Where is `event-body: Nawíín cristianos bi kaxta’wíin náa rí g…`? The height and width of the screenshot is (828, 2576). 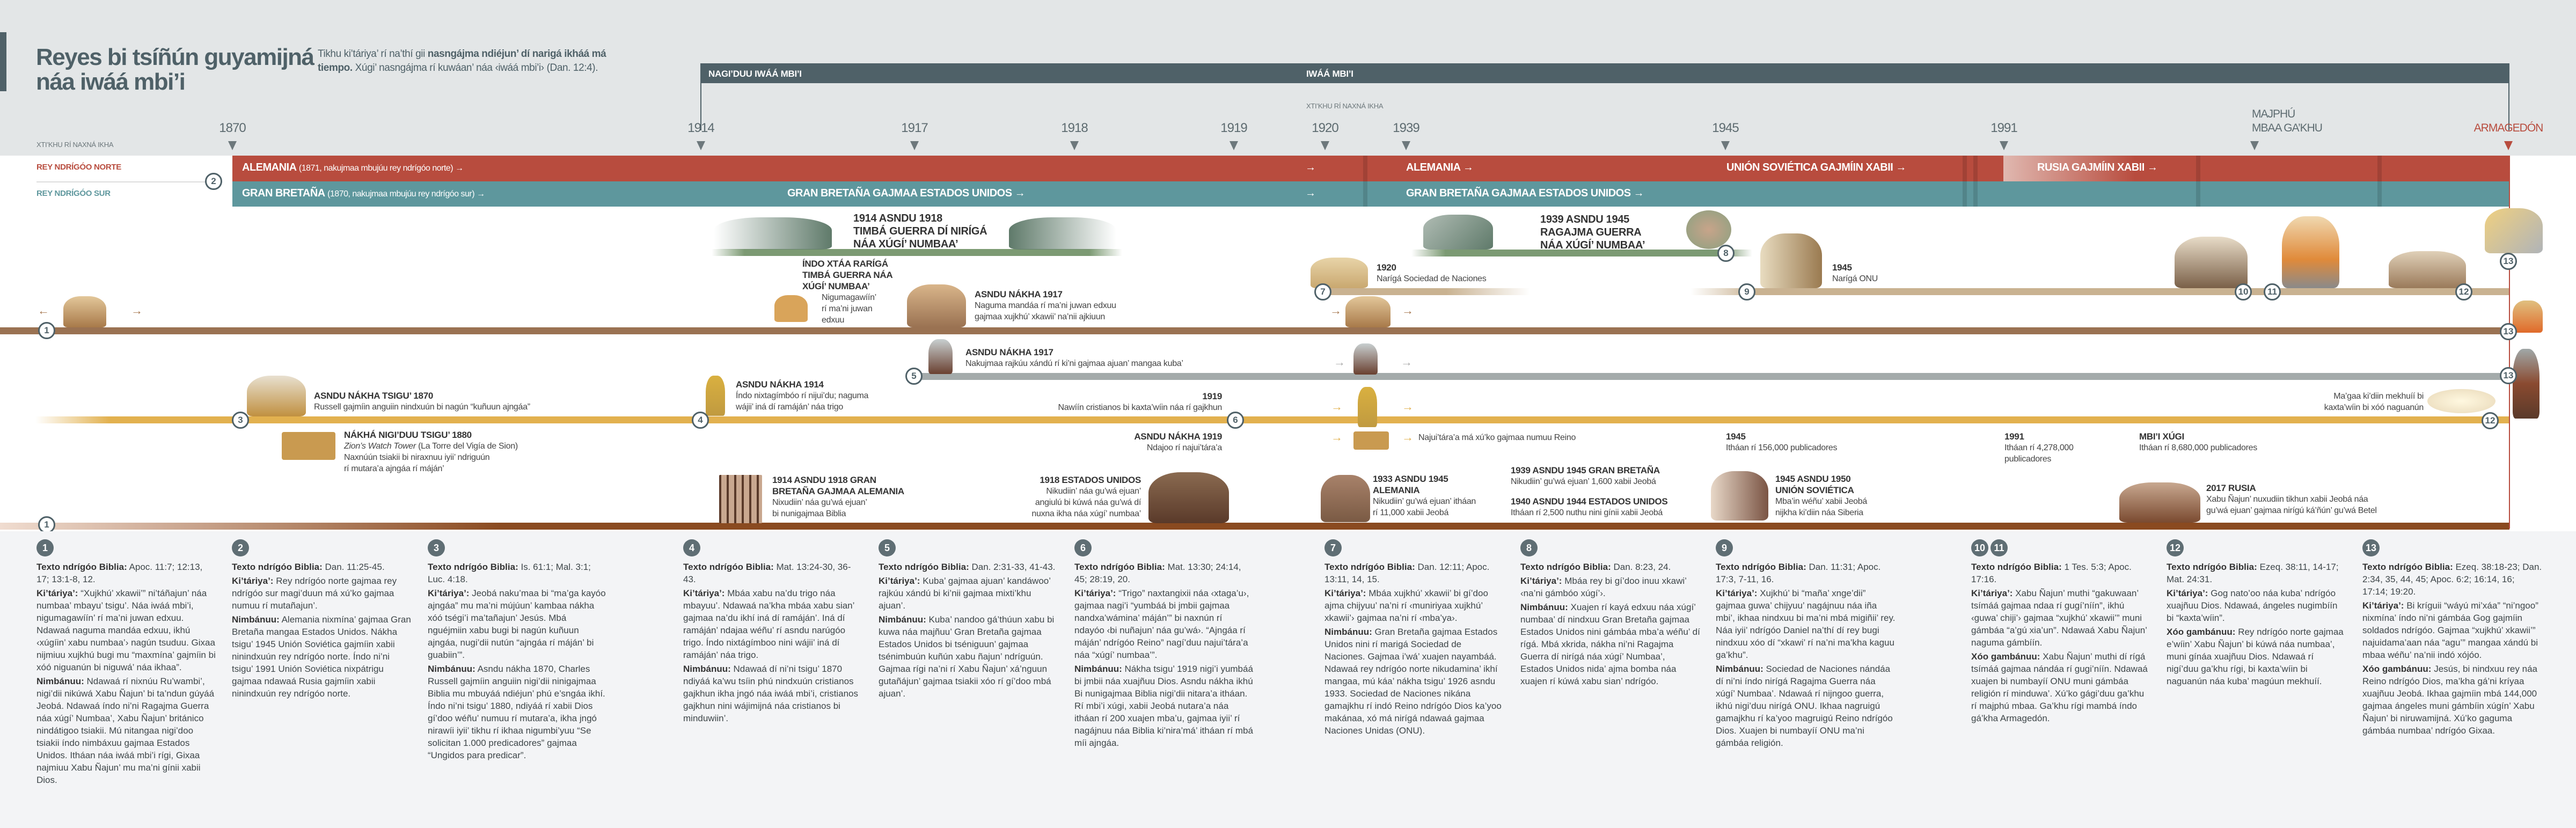 event-body: Nawíín cristianos bi kaxta’wíin náa rí g… is located at coordinates (1140, 408).